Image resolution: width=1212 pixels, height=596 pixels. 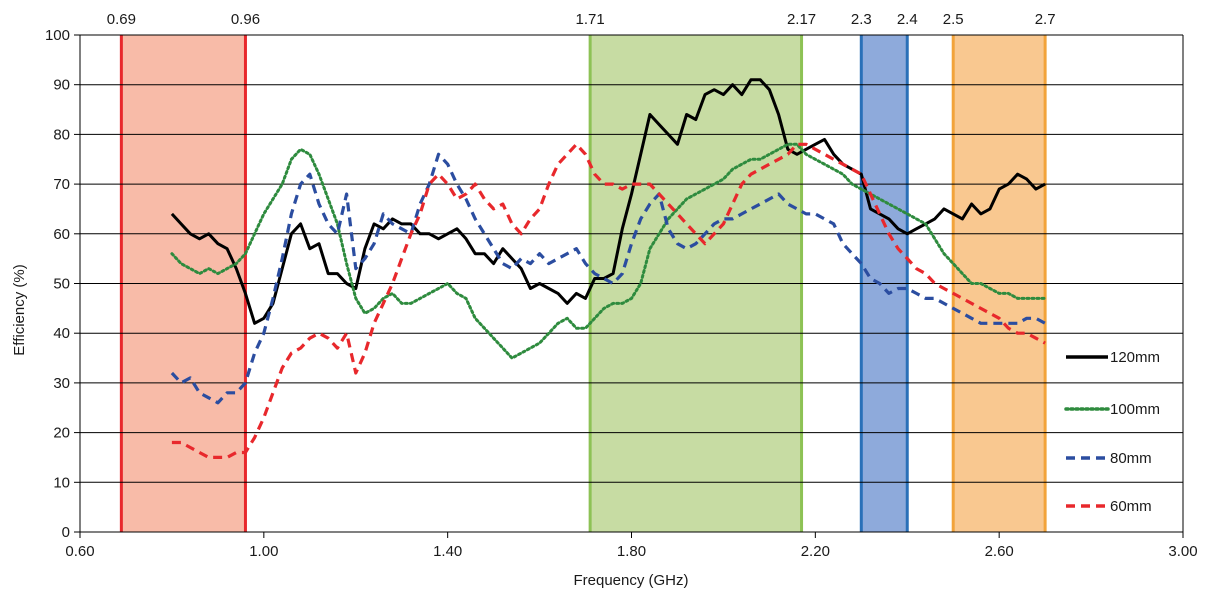 What do you see at coordinates (1131, 506) in the screenshot?
I see `legend-label-60mm: 60mm` at bounding box center [1131, 506].